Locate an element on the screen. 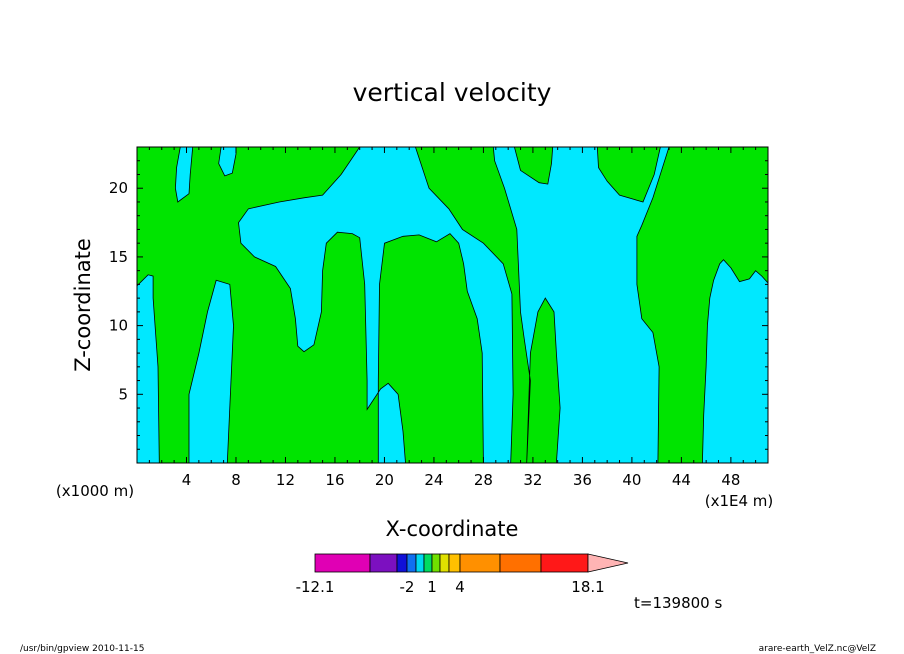 The image size is (904, 654). y-tick-label: 20 is located at coordinates (118, 188).